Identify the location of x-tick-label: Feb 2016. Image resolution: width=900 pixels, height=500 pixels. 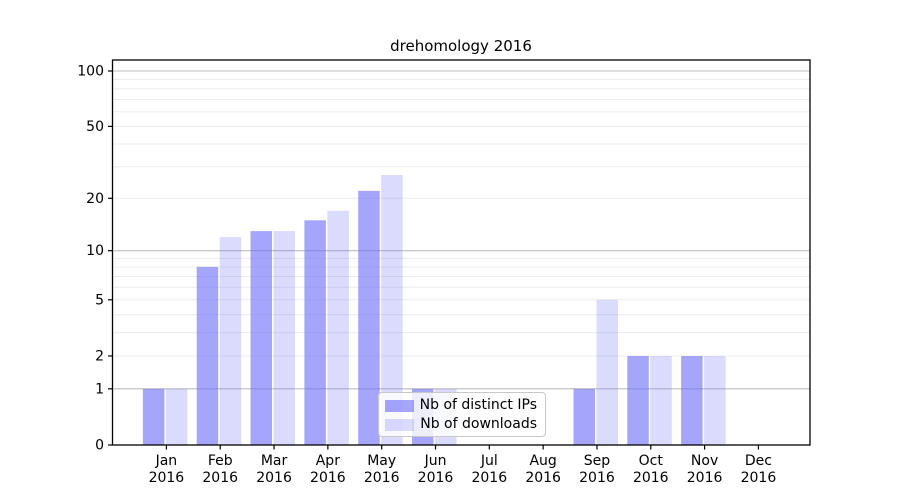
(220, 469).